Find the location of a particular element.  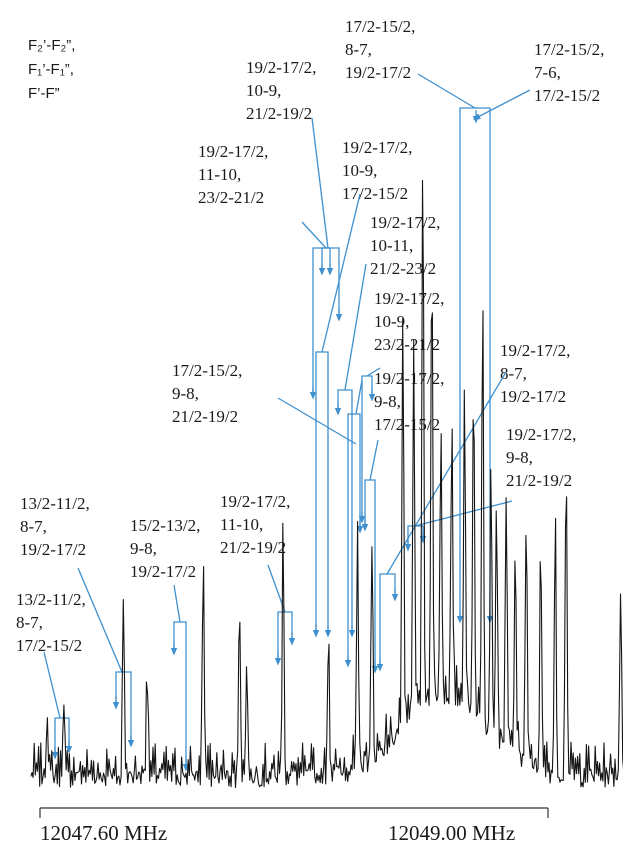

legend-line-2: F₁’-F₁”, is located at coordinates (51, 69).